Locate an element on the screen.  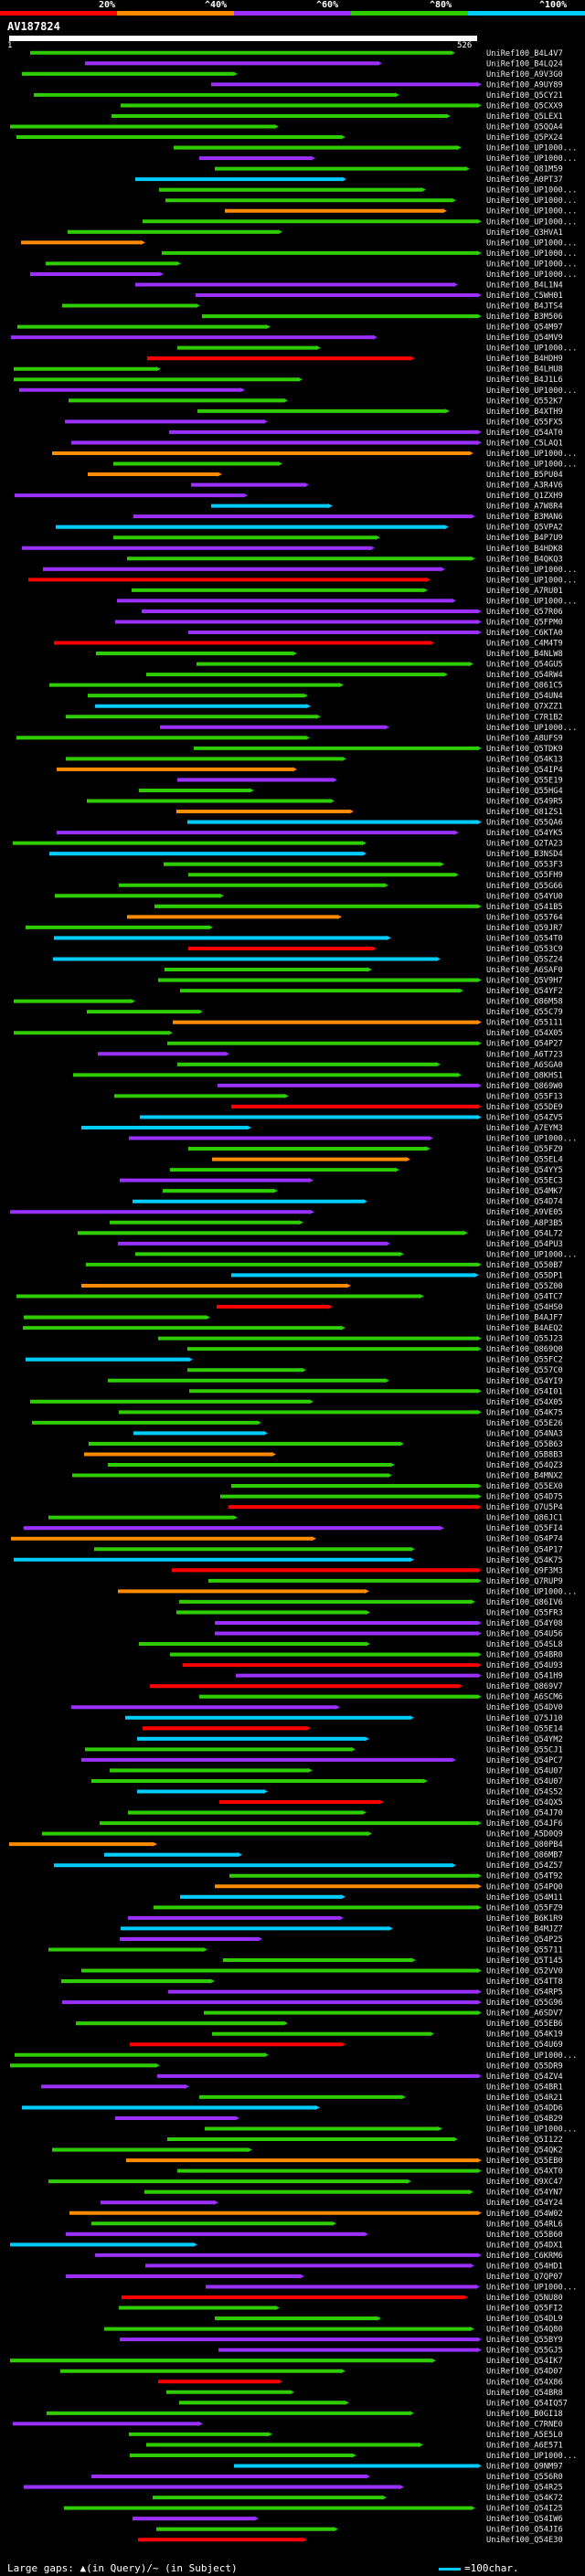
hit-label: UniRef100_Q55B63 is located at coordinates (524, 1444).